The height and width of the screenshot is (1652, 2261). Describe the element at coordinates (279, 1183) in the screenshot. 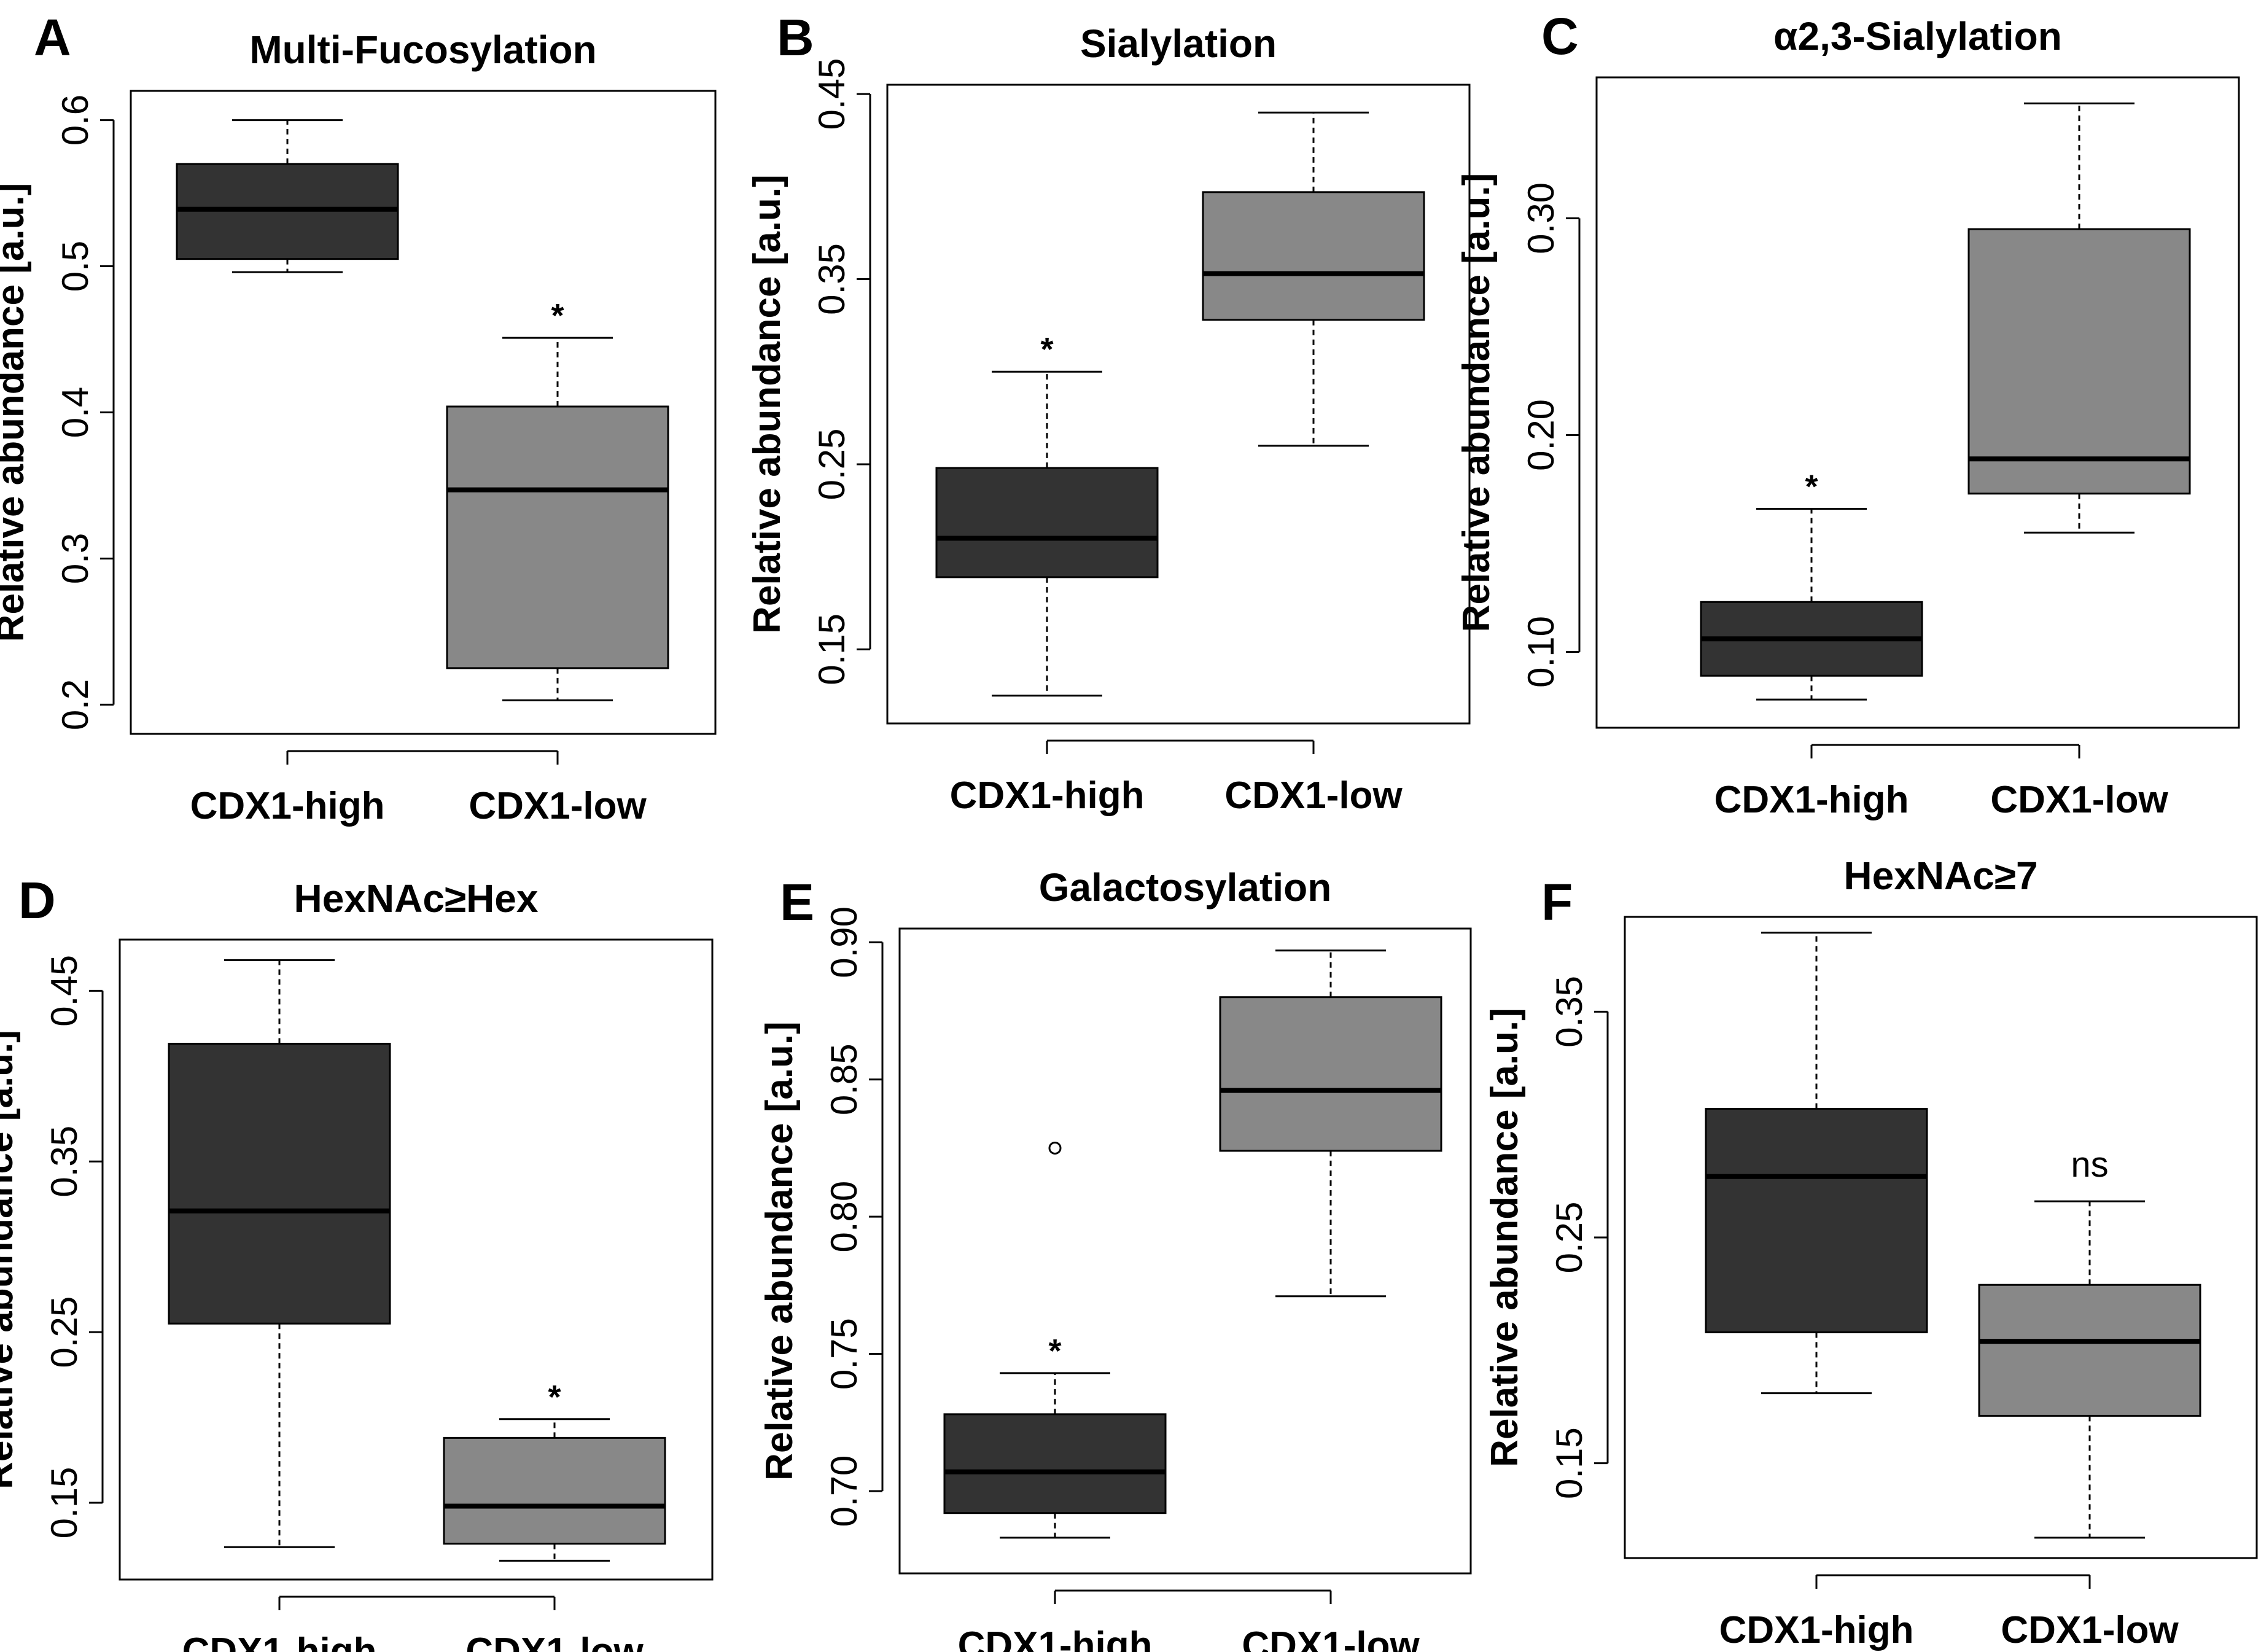

I see `panel-d-box-cdx1-high-iqr` at that location.